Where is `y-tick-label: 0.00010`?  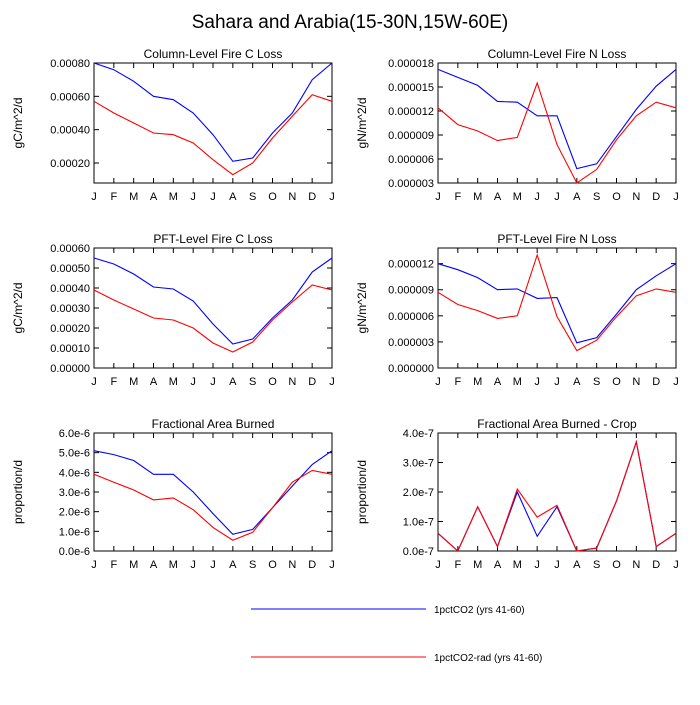
y-tick-label: 0.00010 is located at coordinates (70, 349).